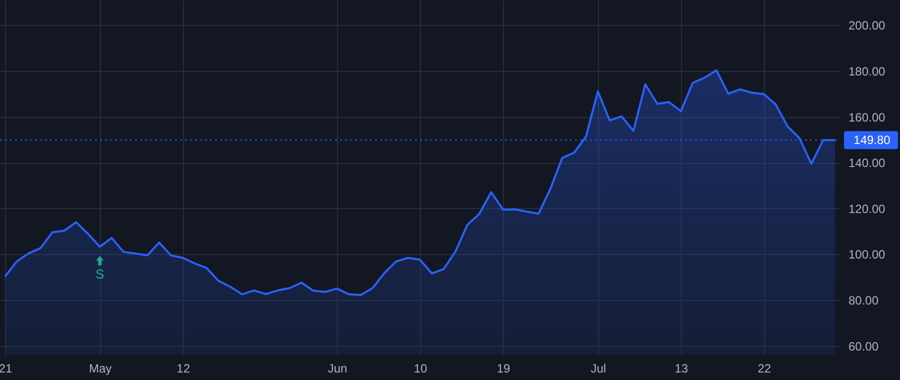 The height and width of the screenshot is (380, 900). Describe the element at coordinates (867, 117) in the screenshot. I see `y-tick-label: 160.00` at that location.